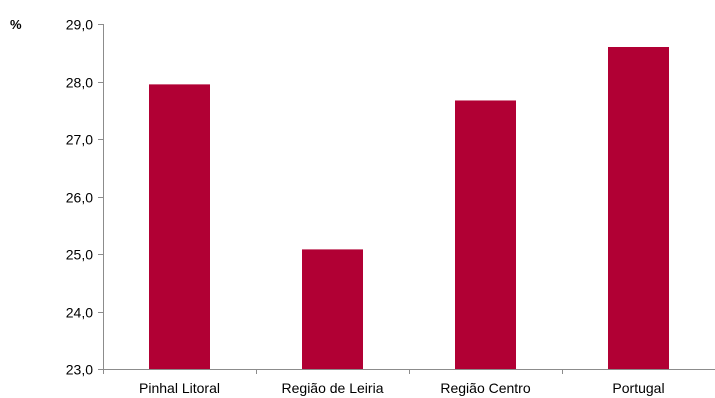 Image resolution: width=715 pixels, height=398 pixels. What do you see at coordinates (485, 388) in the screenshot?
I see `x-tick-label: Região Centro` at bounding box center [485, 388].